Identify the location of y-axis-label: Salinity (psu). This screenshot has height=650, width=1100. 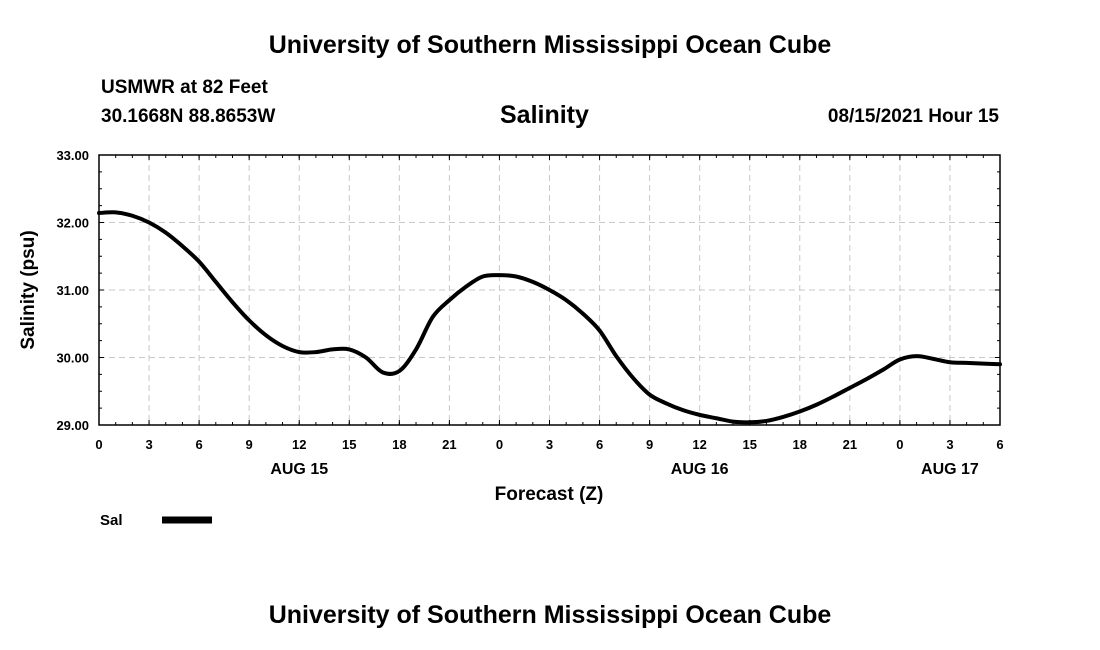
(28, 289).